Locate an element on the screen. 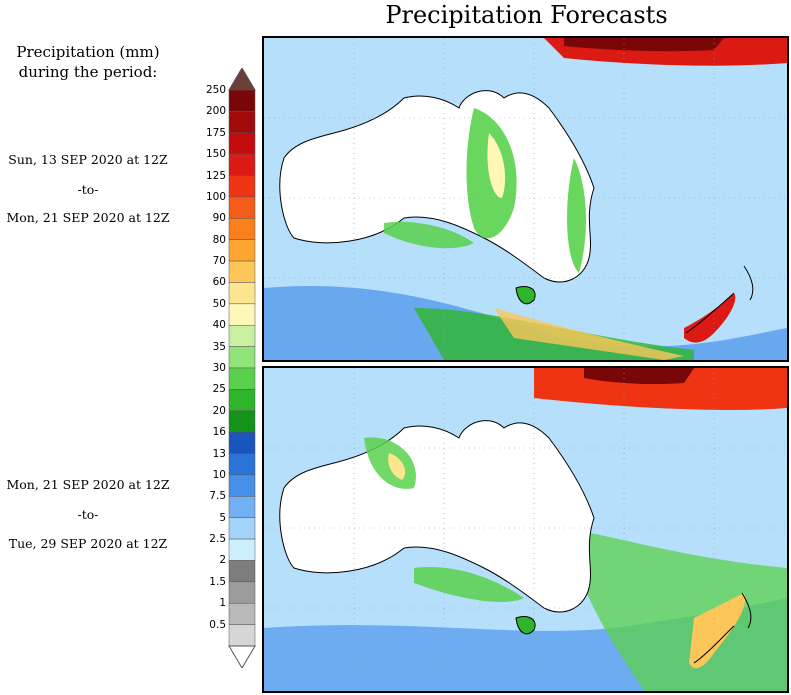  rain-coast-green is located at coordinates (576, 215).